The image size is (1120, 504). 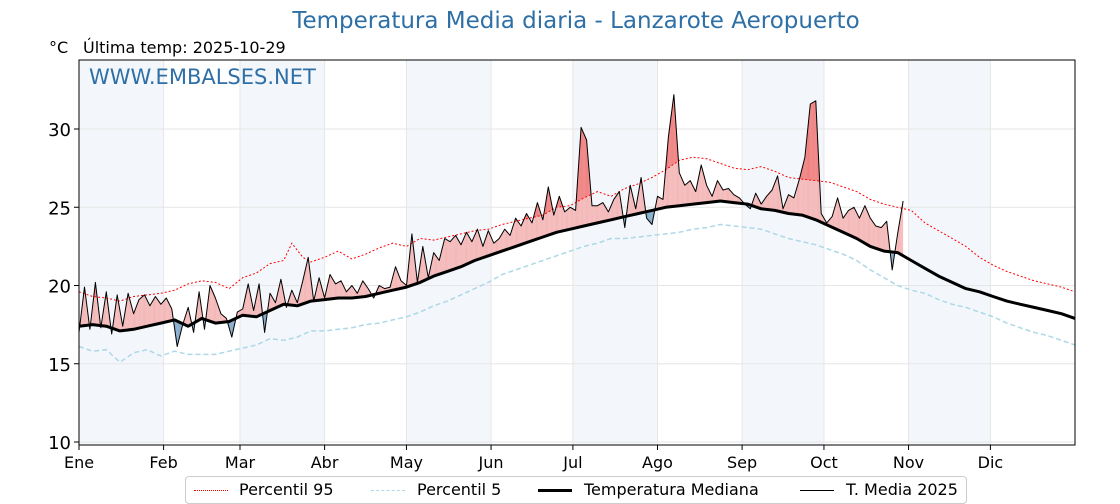 I want to click on legend-swatch-median, so click(x=555, y=490).